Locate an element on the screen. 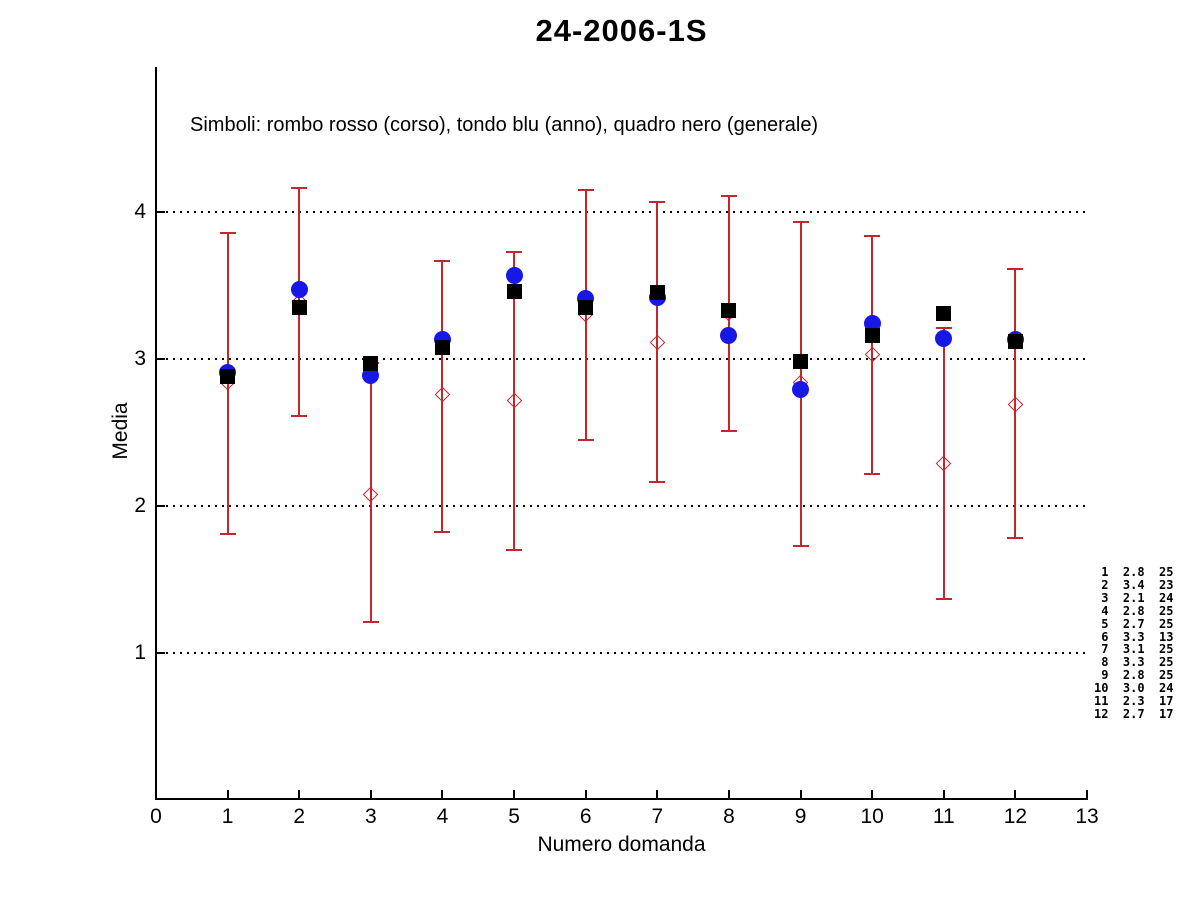 This screenshot has width=1201, height=900. x-tick-label-8: 8 is located at coordinates (729, 816).